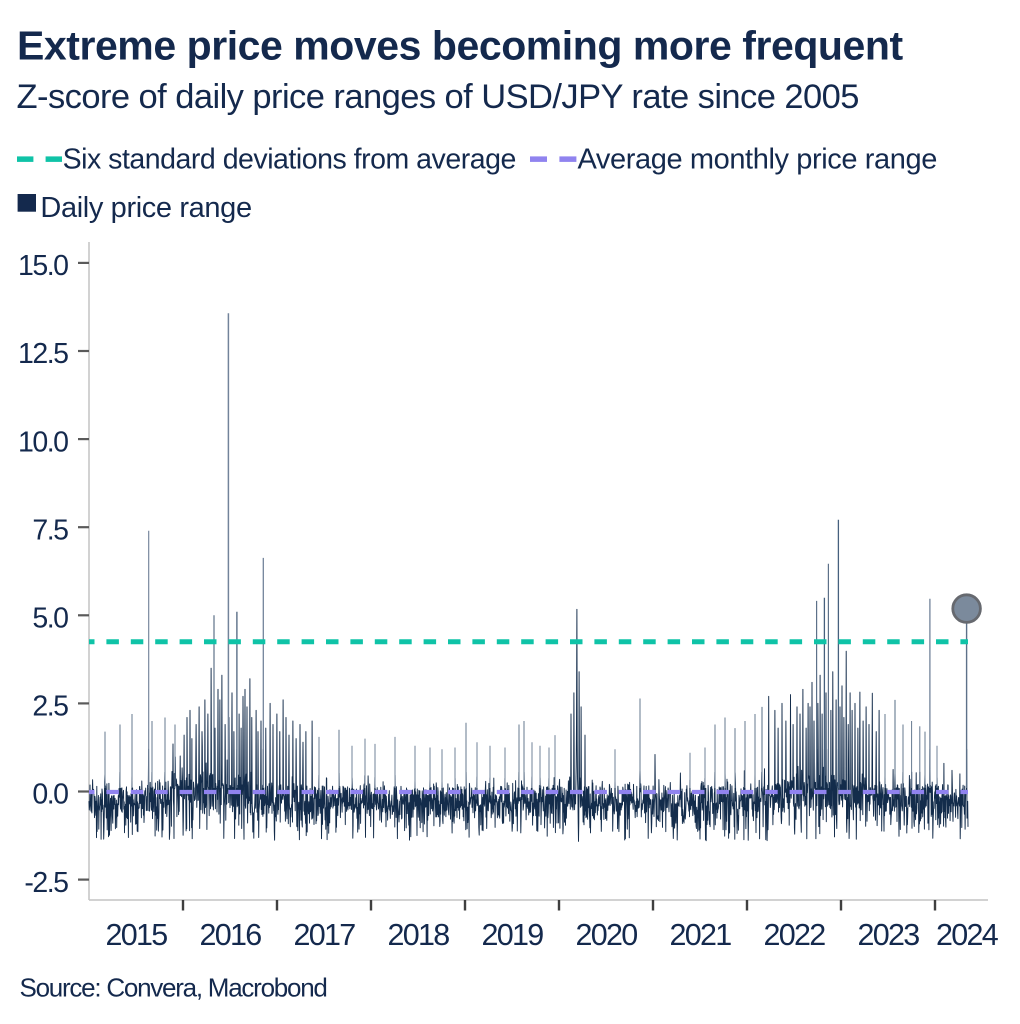 The height and width of the screenshot is (1024, 1020). Describe the element at coordinates (606, 935) in the screenshot. I see `svg-text: 2020` at that location.